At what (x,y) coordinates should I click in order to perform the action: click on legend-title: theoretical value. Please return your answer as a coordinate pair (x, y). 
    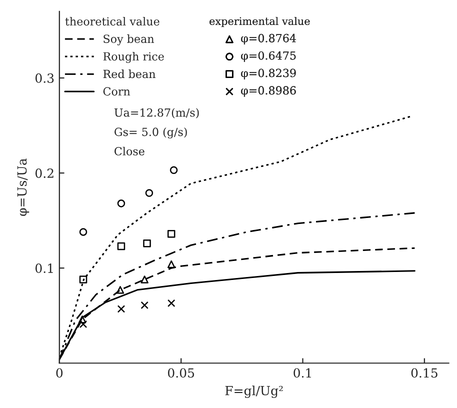
    Looking at the image, I should click on (112, 21).